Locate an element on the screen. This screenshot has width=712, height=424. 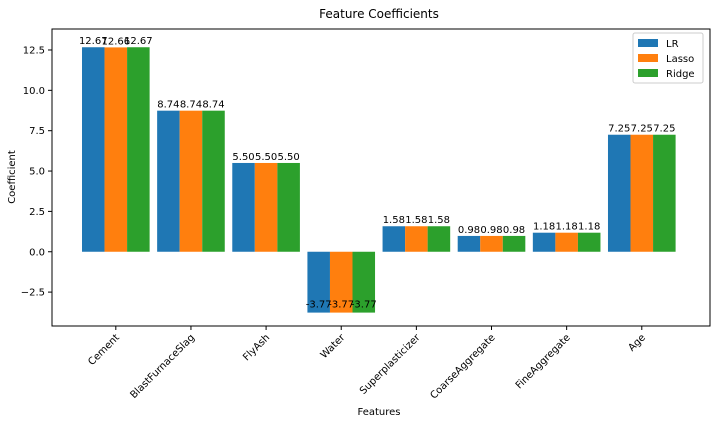
bar-lasso-water is located at coordinates (341, 282).